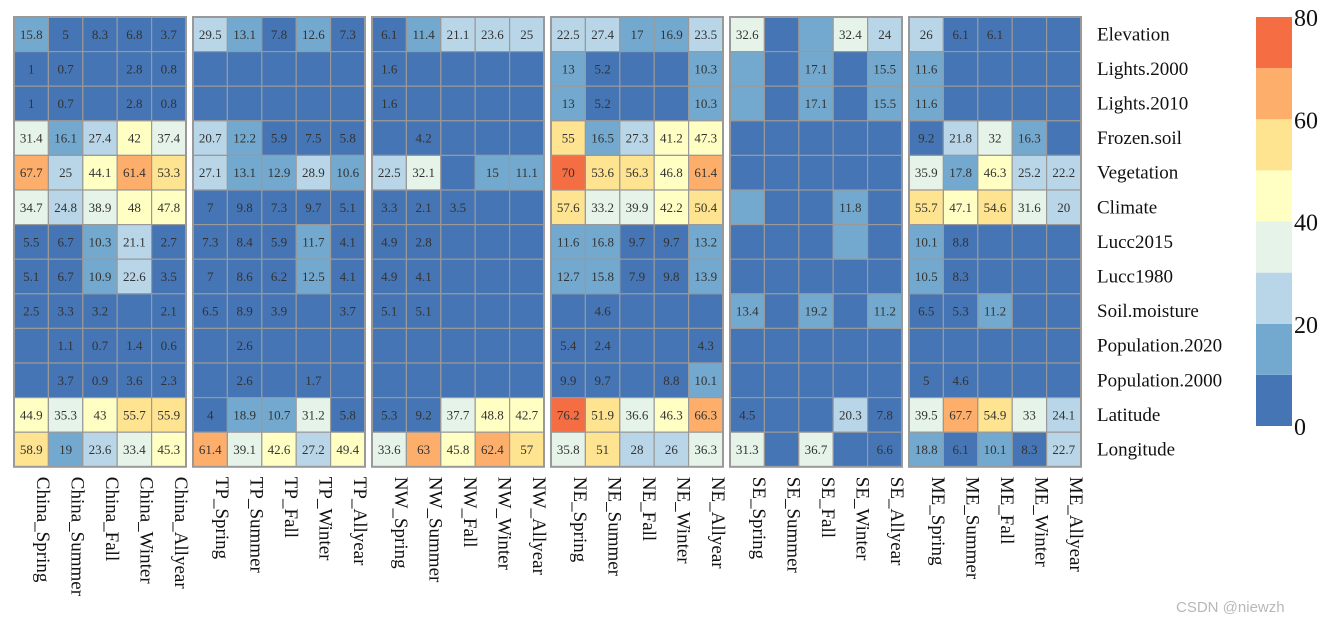 The width and height of the screenshot is (1326, 622). I want to click on cell-value: 7.3, so click(210, 241).